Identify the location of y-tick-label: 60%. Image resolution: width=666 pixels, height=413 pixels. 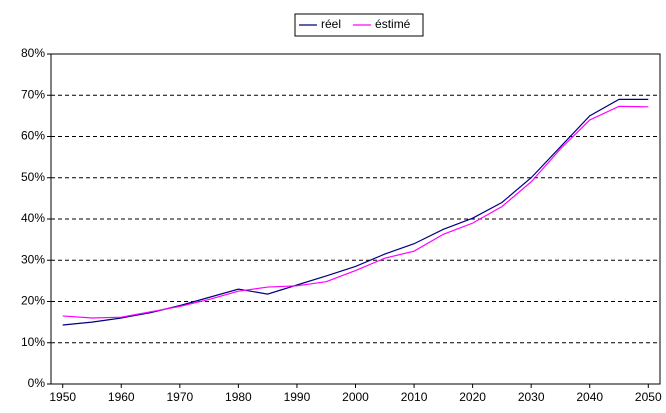
(33, 136).